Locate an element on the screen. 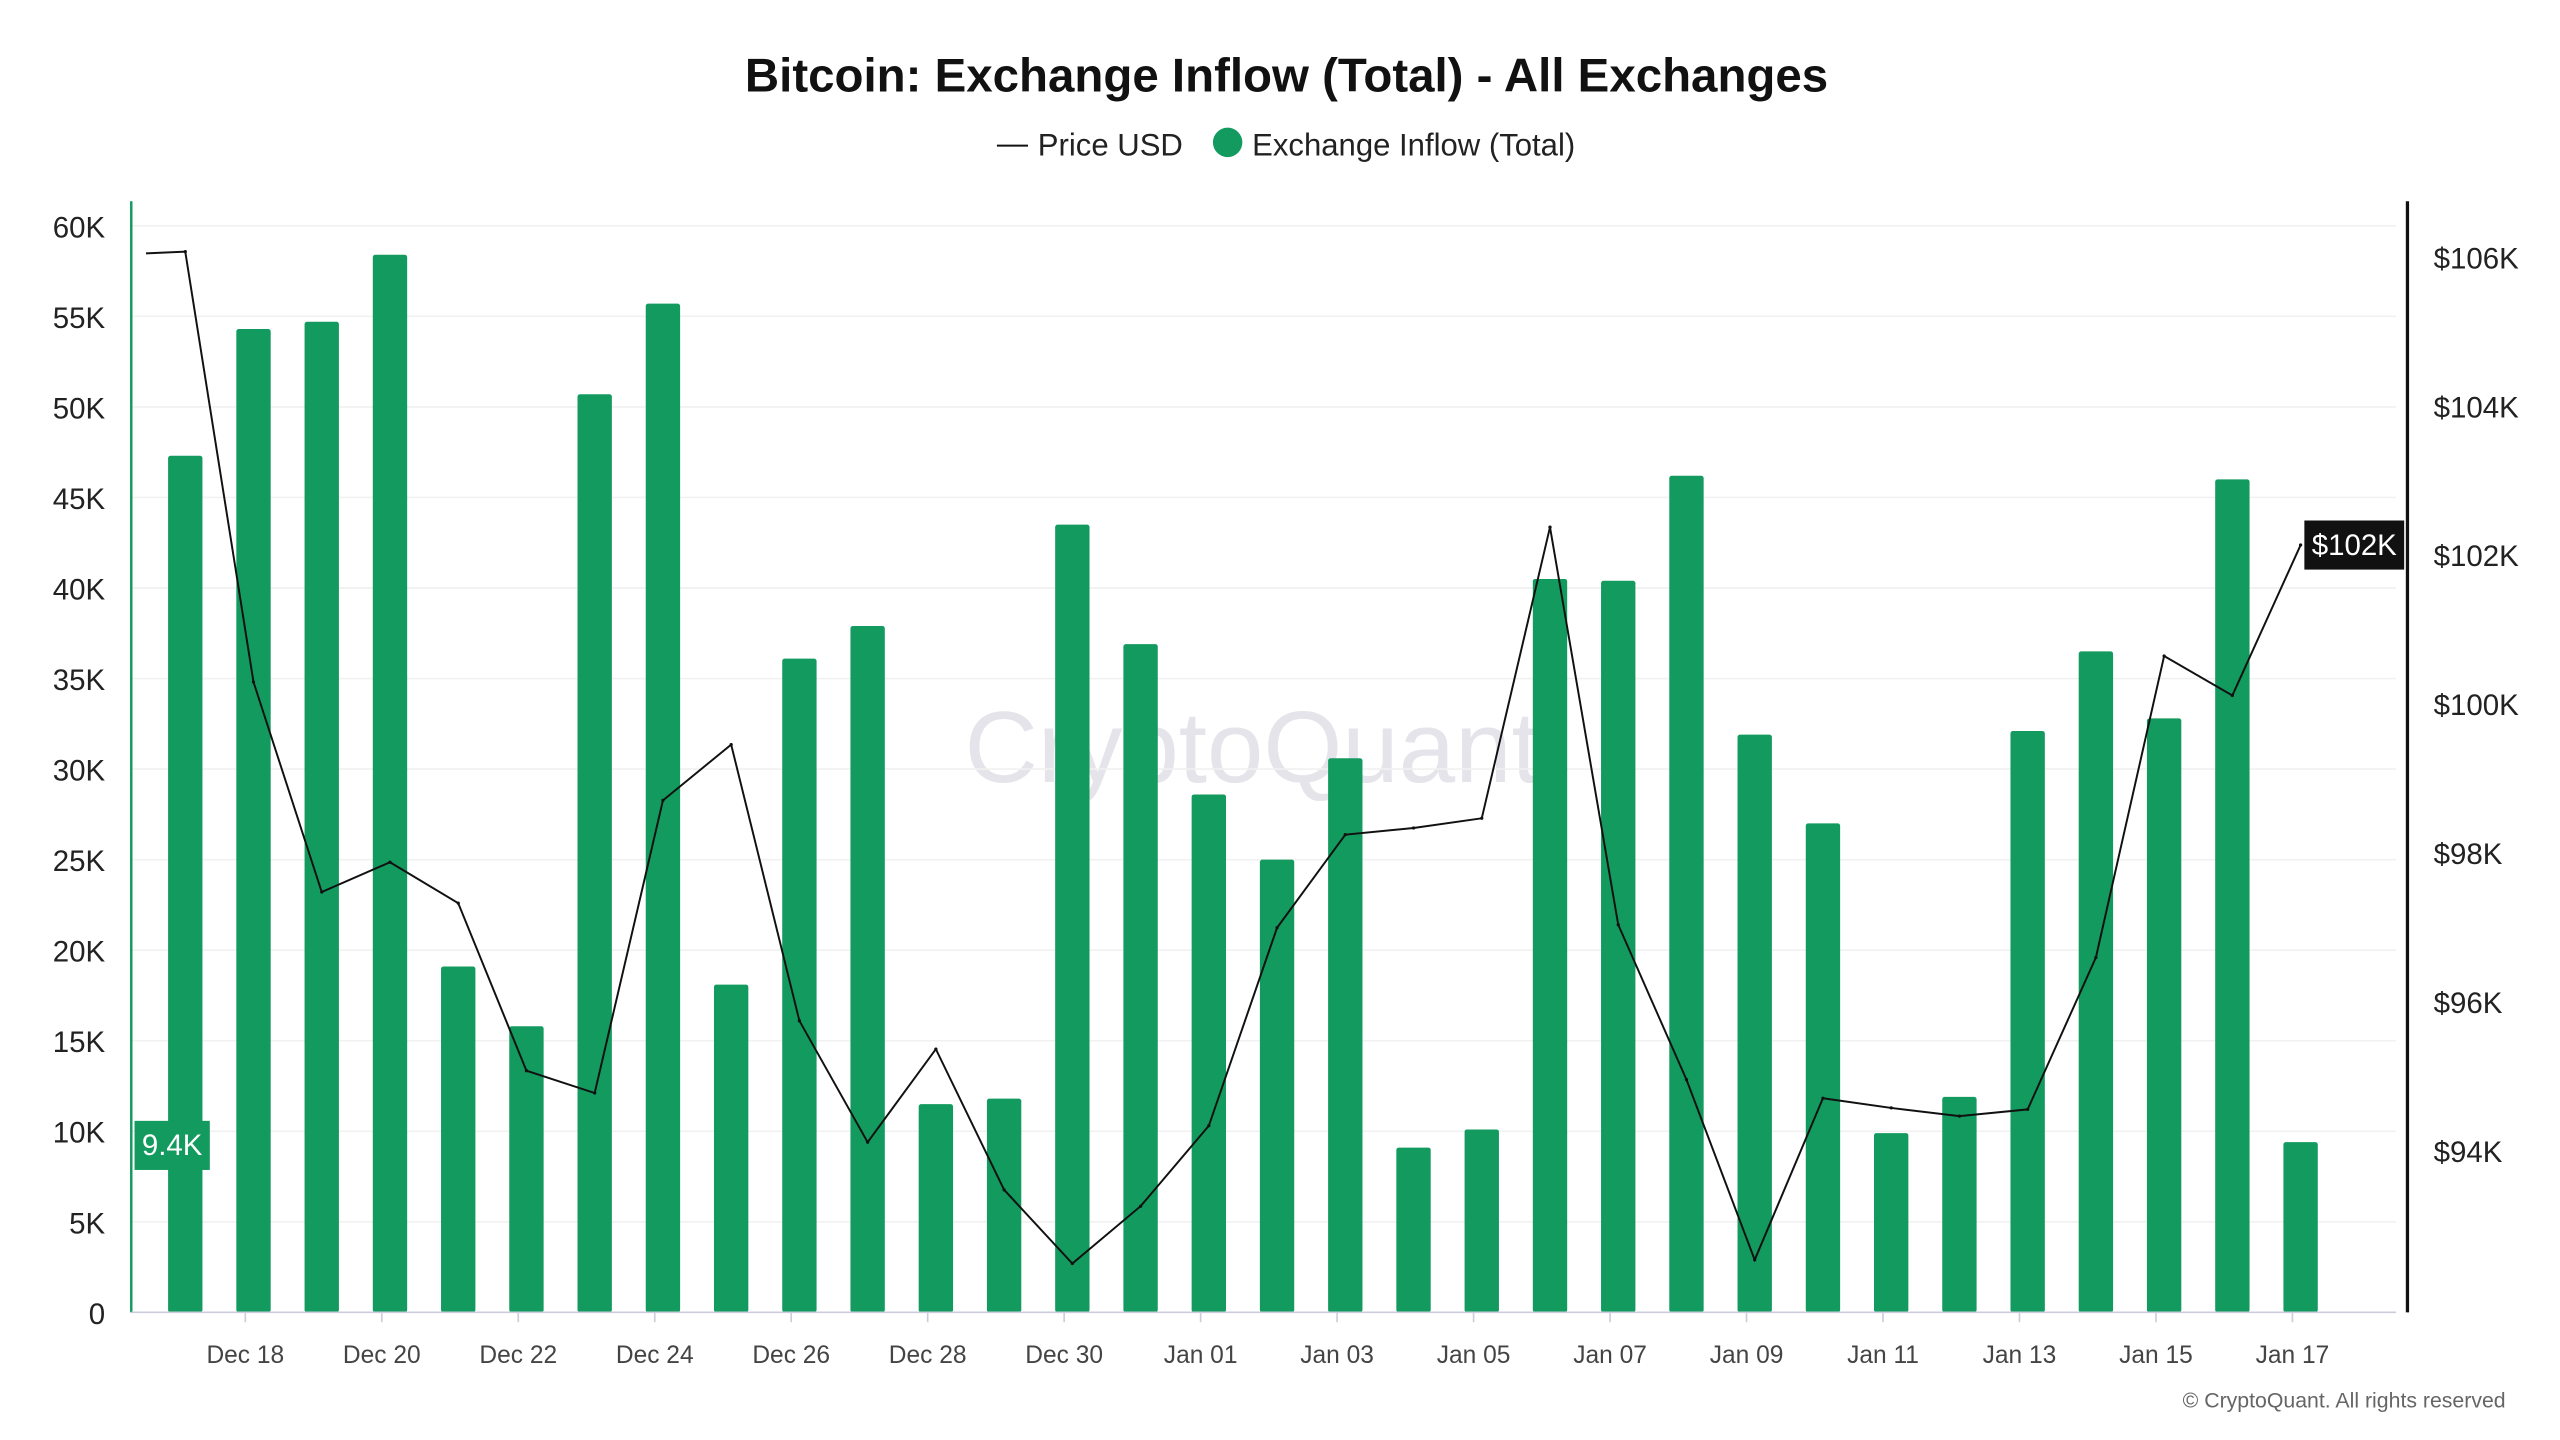 This screenshot has width=2560, height=1440. left-tick-label: 55K is located at coordinates (79, 318).